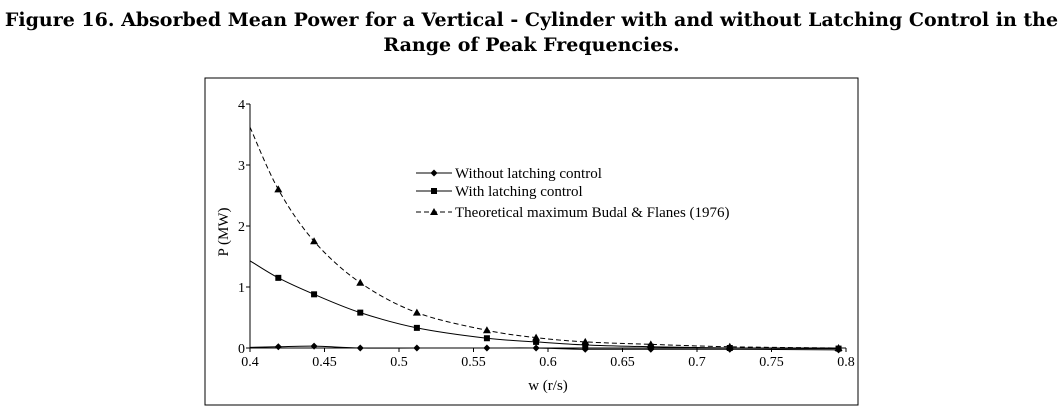 The height and width of the screenshot is (410, 1063). I want to click on x-axis-label: w (r/s), so click(548, 386).